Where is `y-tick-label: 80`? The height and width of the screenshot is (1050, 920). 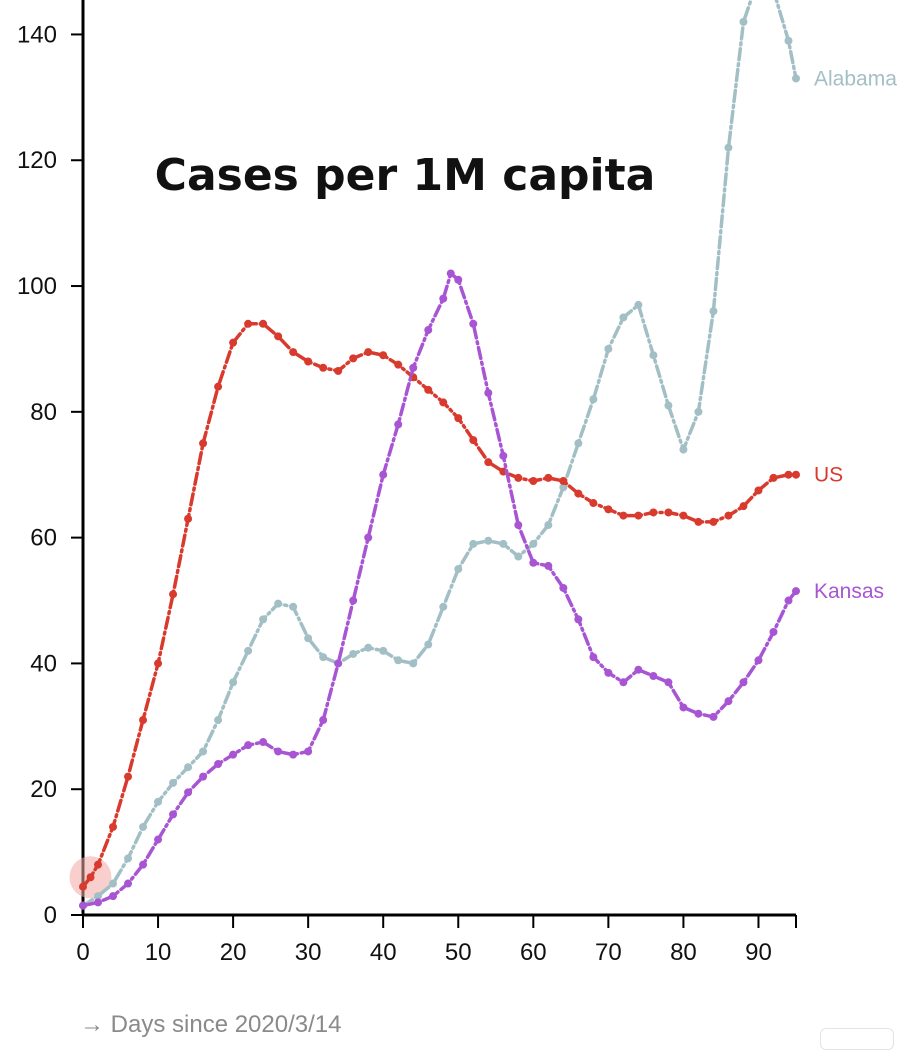
y-tick-label: 80 is located at coordinates (43, 412).